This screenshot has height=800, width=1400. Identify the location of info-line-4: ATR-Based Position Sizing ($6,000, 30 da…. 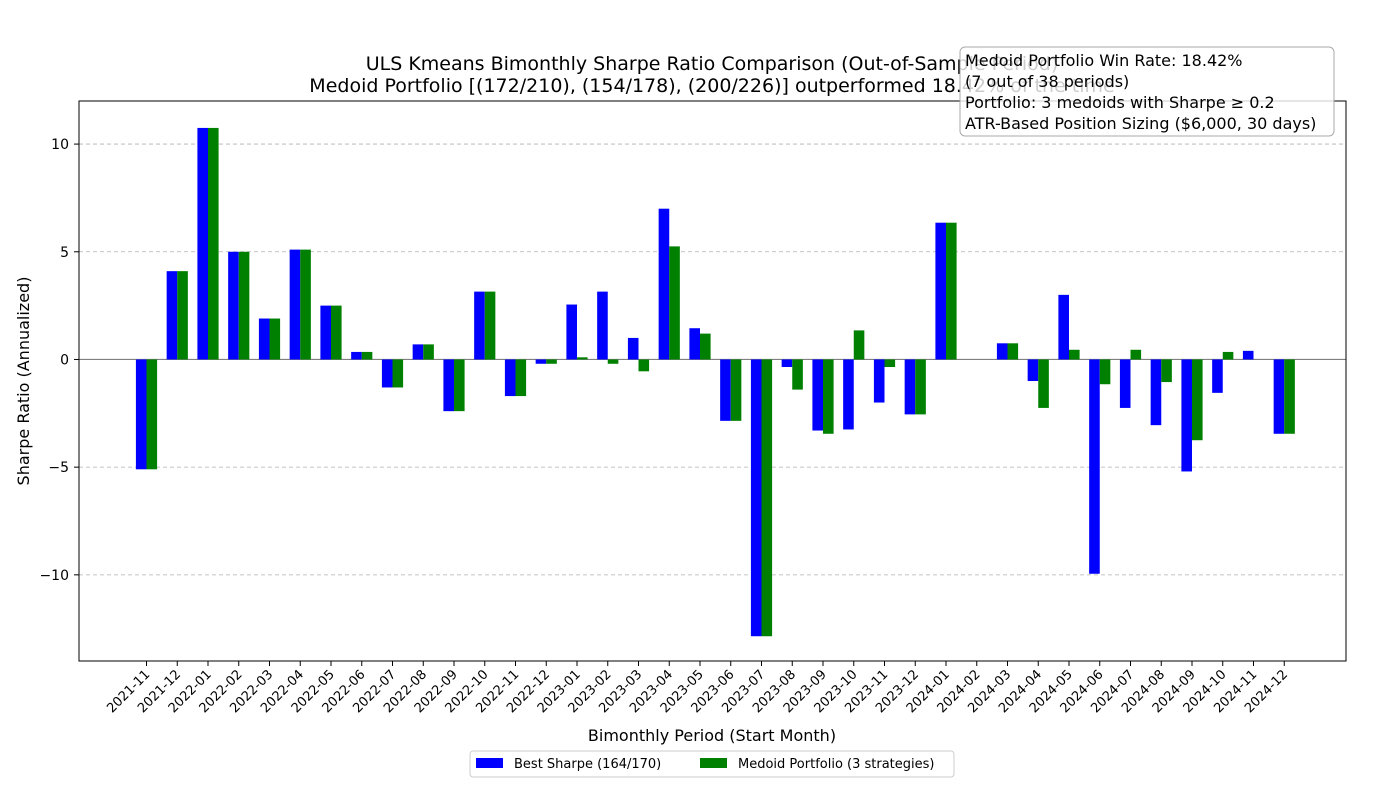
(1140, 123).